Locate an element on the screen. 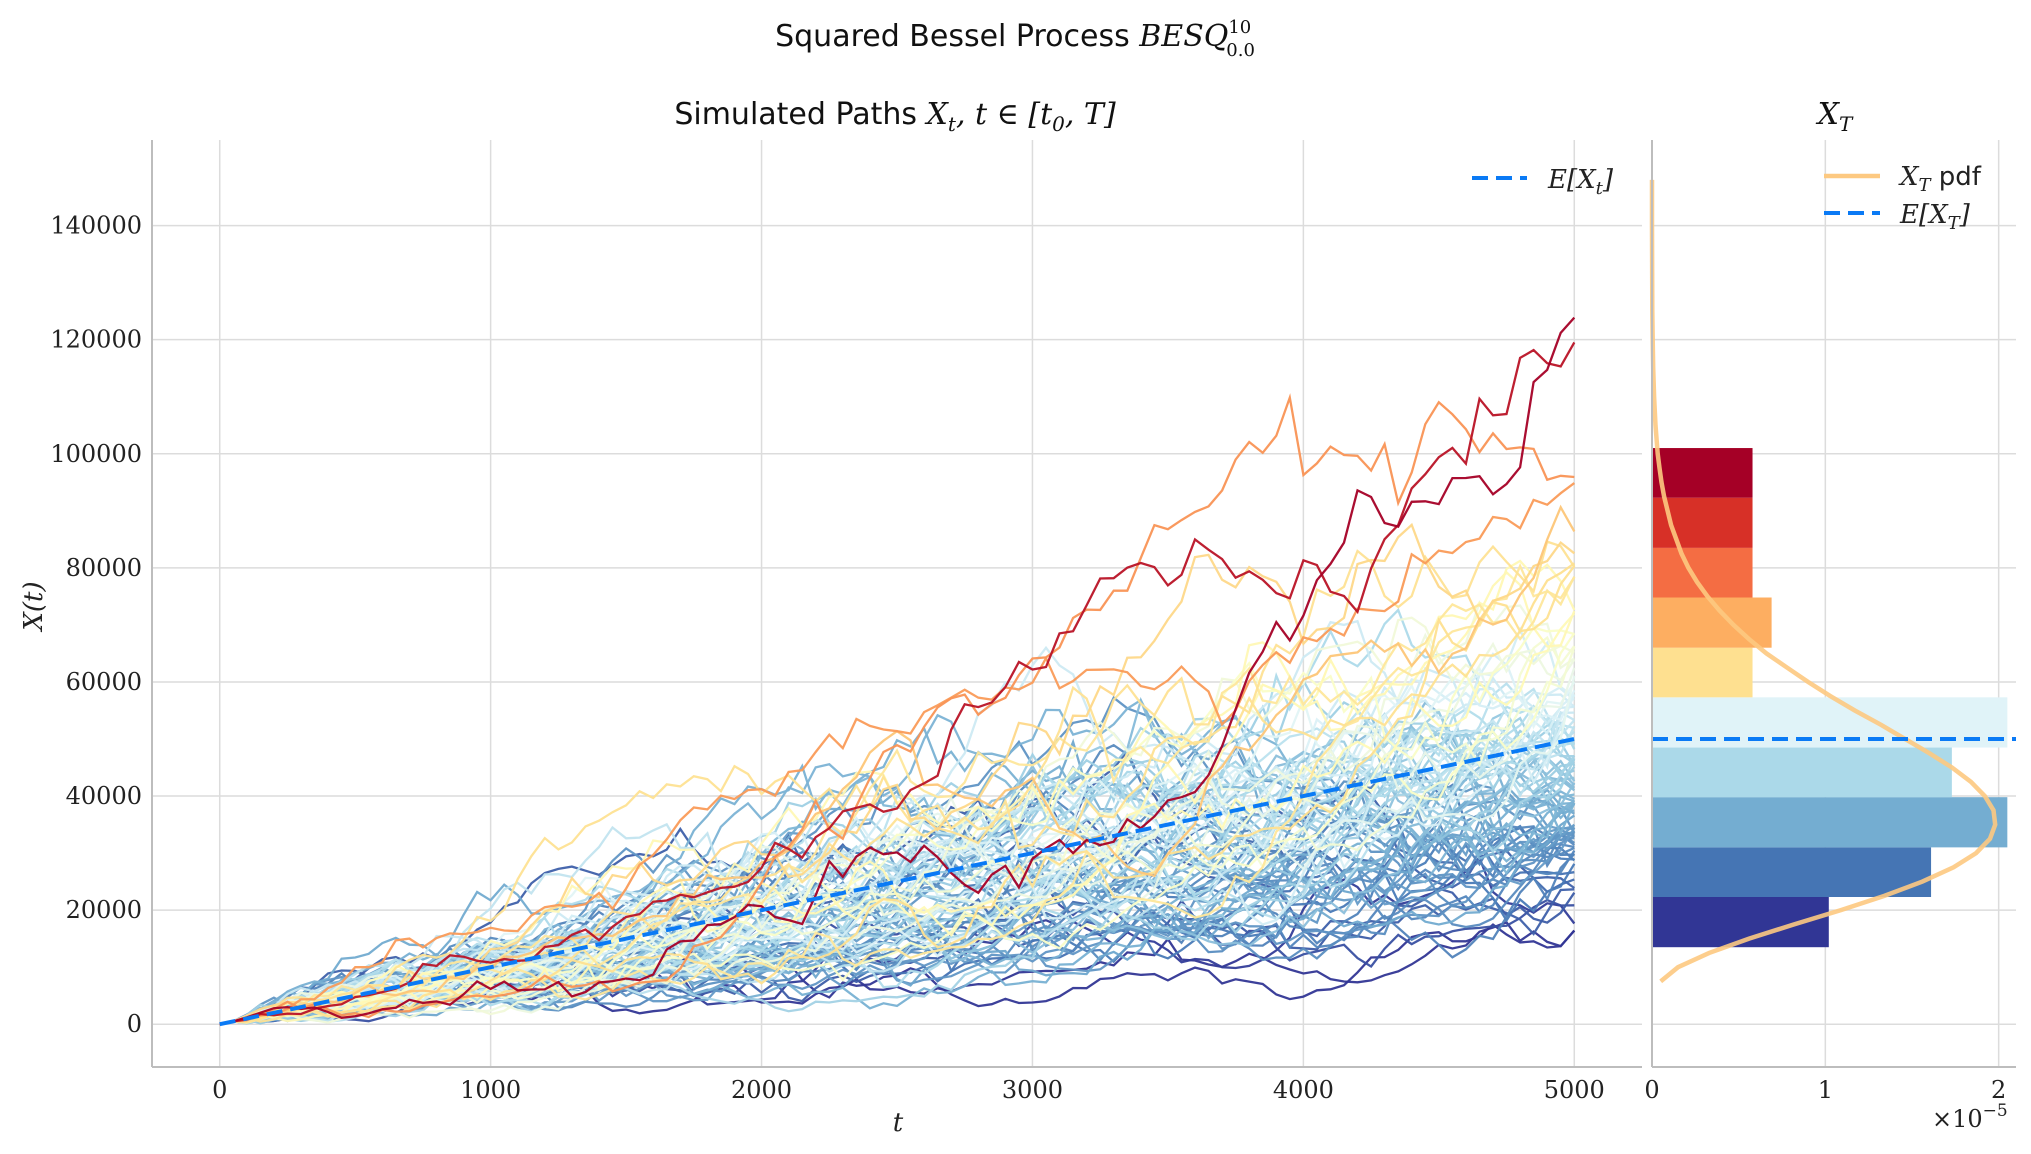 This screenshot has width=2031, height=1154. figure-title-sub: 0.0 is located at coordinates (1240, 50).